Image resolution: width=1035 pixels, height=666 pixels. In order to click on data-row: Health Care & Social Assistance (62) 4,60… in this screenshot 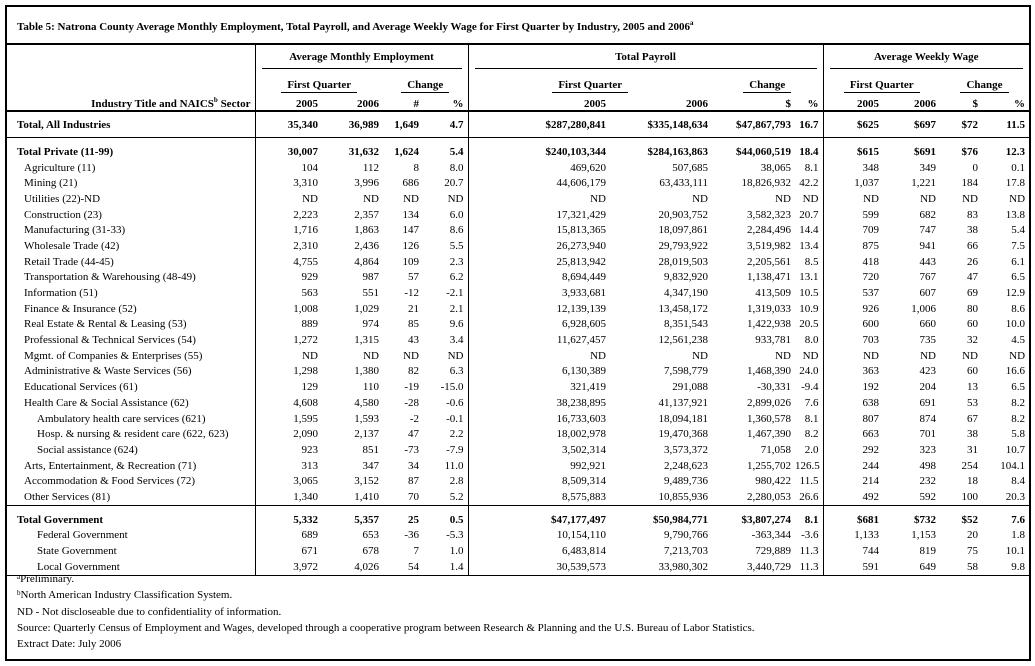, I will do `click(518, 403)`.